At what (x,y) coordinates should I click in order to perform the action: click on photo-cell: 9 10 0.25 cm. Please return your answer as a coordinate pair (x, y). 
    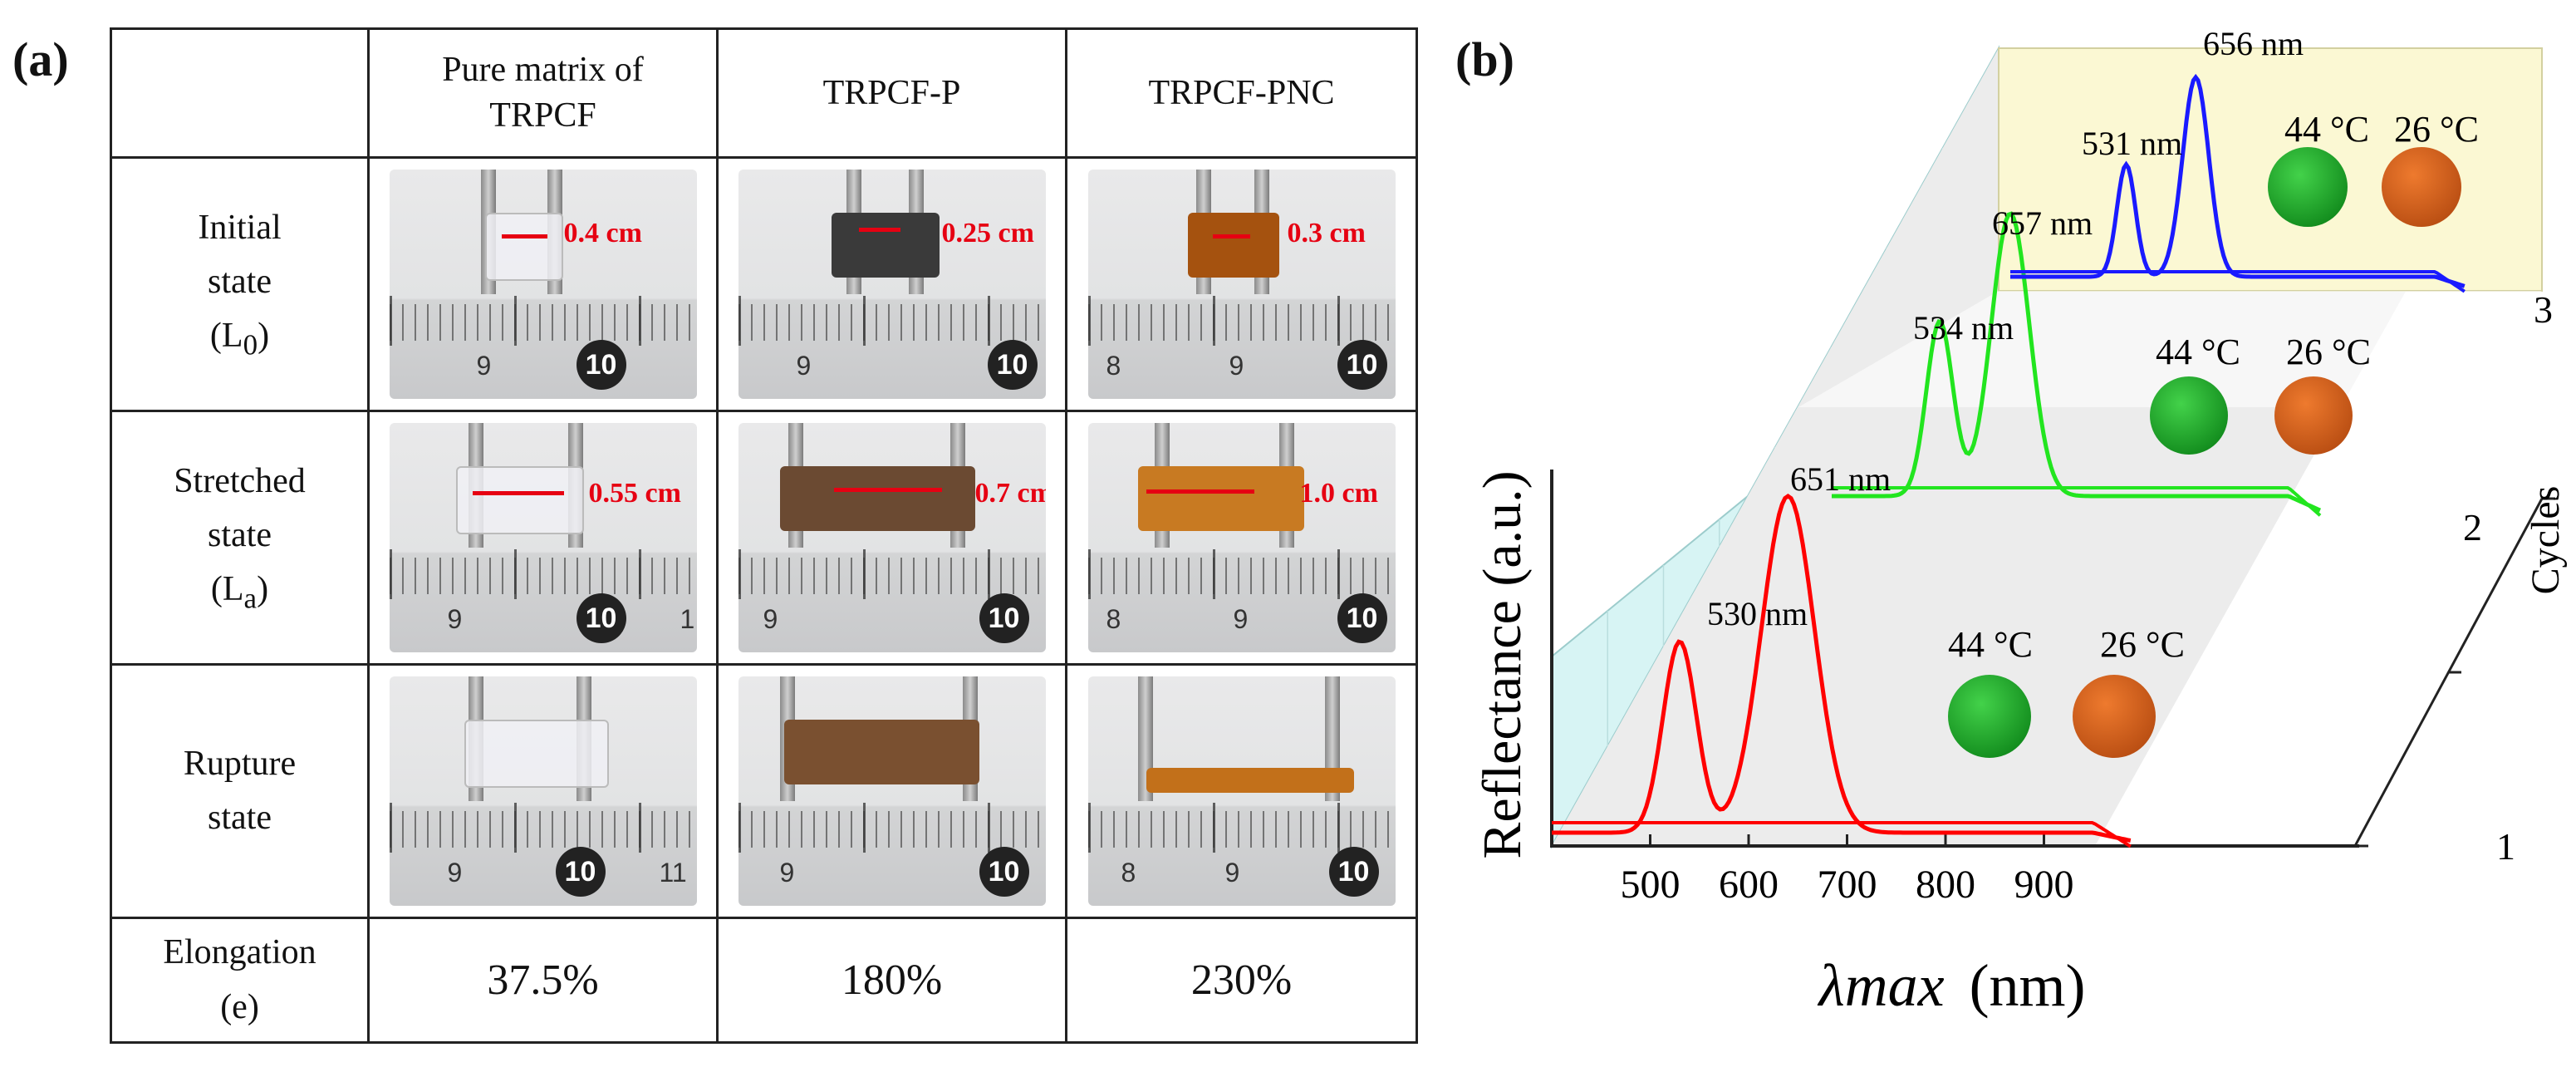
    Looking at the image, I should click on (891, 284).